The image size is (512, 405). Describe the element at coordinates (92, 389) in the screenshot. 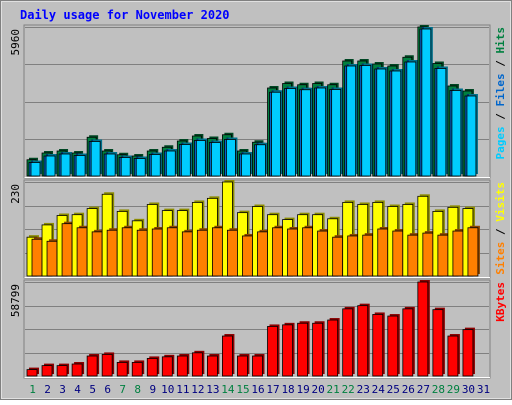

I see `x-tick-label: 5` at that location.